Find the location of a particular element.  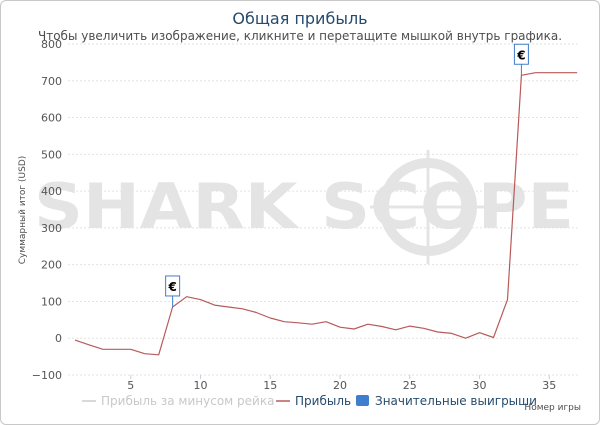

chart-title: Общая прибыль is located at coordinates (300, 18).